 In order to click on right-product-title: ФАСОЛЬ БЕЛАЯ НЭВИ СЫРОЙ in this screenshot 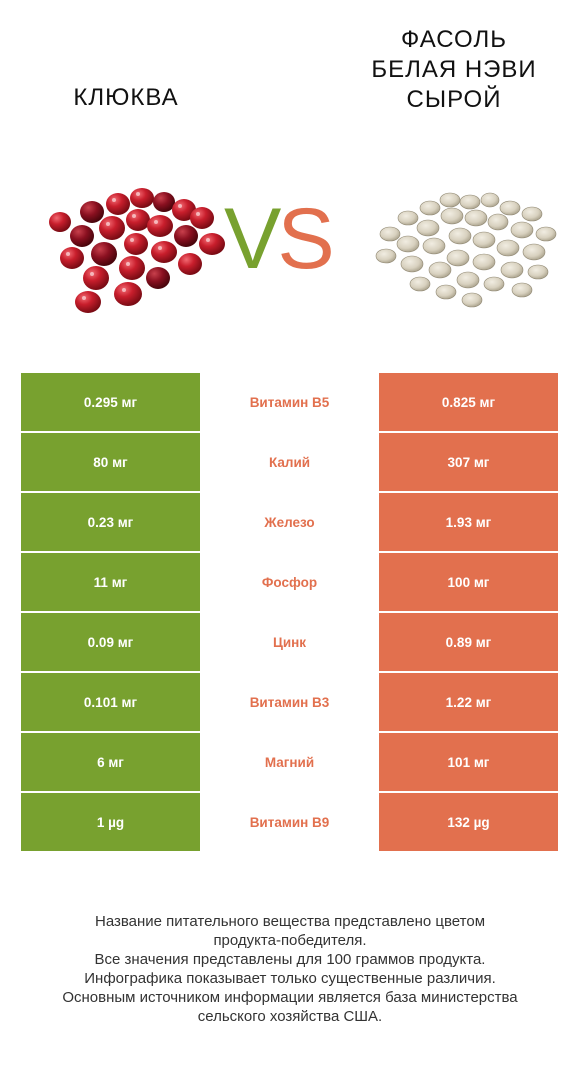, I will do `click(454, 70)`.